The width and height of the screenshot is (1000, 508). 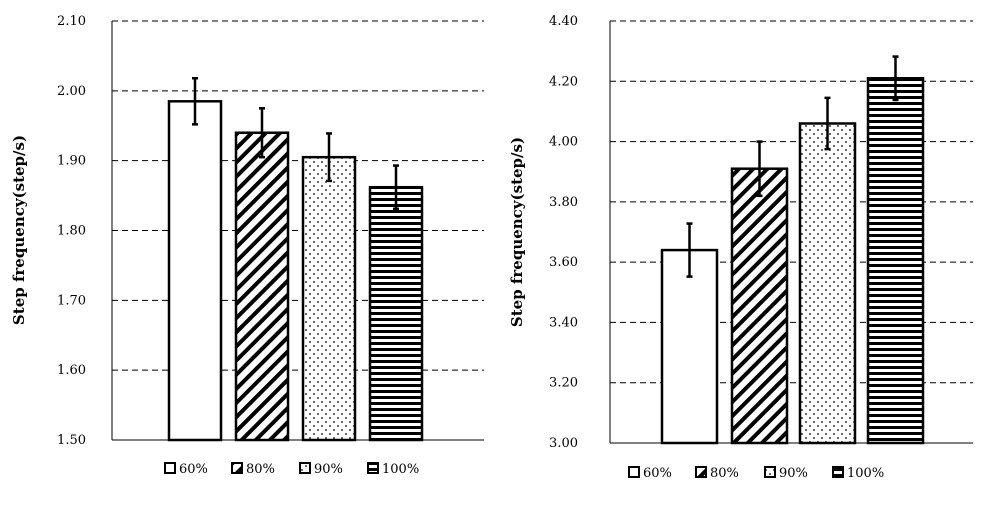 I want to click on y-tick-label: 4.20, so click(x=563, y=81).